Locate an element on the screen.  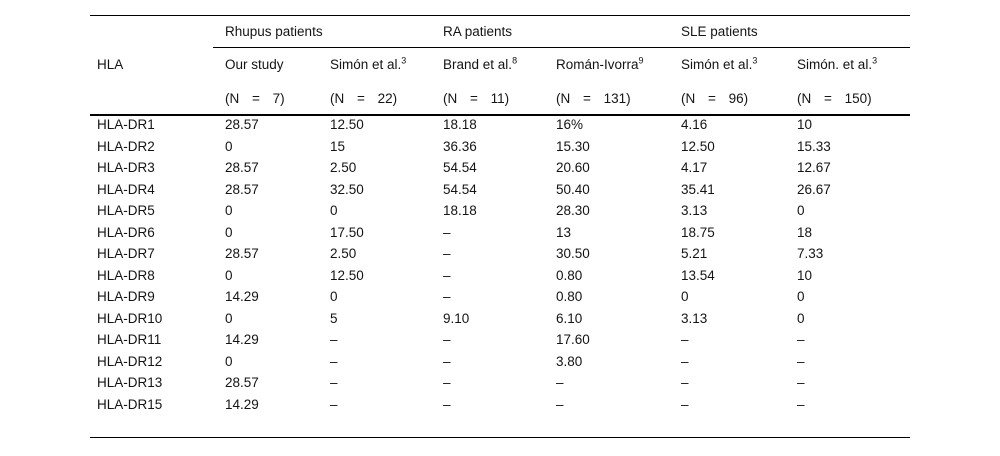
frequency-value-cell: 17.60 is located at coordinates (573, 340).